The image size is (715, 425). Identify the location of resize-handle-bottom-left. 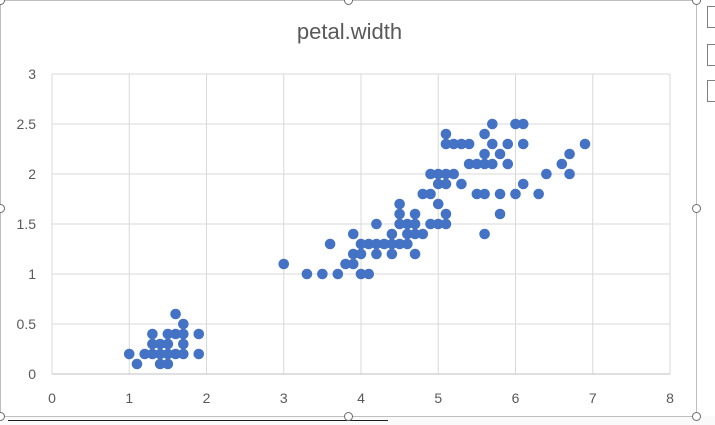
(2, 416).